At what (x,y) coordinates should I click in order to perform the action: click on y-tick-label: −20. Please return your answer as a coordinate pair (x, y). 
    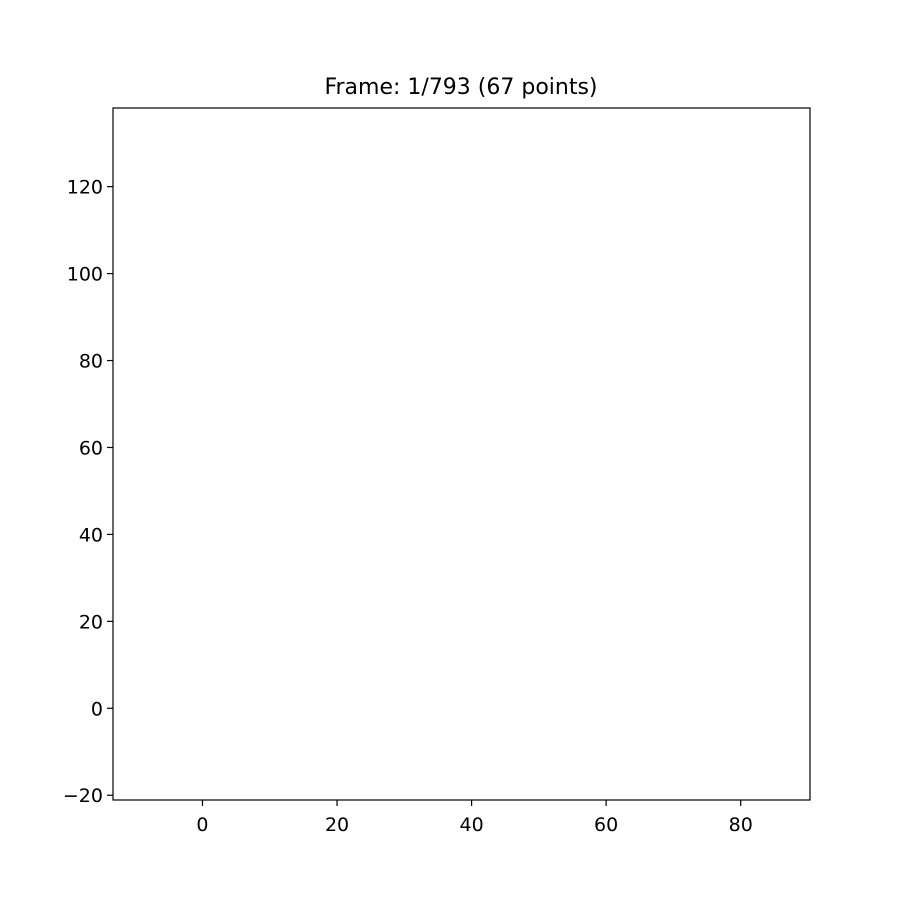
    Looking at the image, I should click on (83, 796).